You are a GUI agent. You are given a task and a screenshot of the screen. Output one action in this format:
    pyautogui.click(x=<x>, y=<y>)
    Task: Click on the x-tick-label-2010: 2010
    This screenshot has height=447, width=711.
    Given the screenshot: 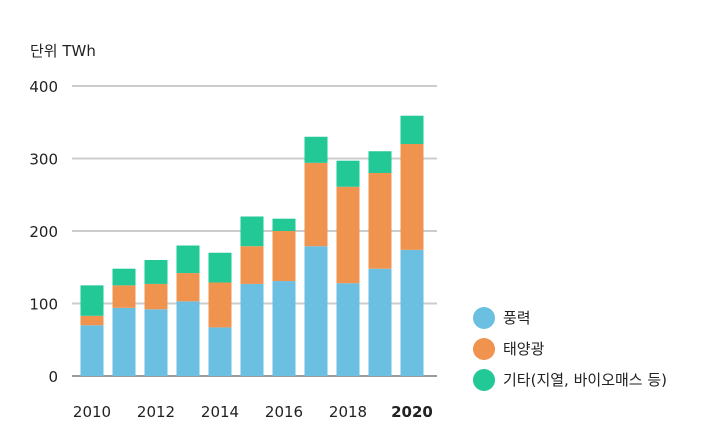 What is the action you would take?
    pyautogui.click(x=92, y=412)
    